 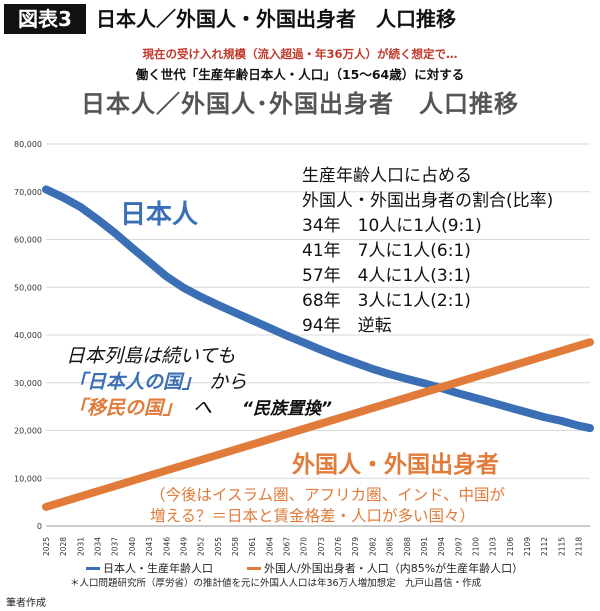 What do you see at coordinates (386, 301) in the screenshot?
I see `ratio-box-line: 68年 3人に1人(2:1)` at bounding box center [386, 301].